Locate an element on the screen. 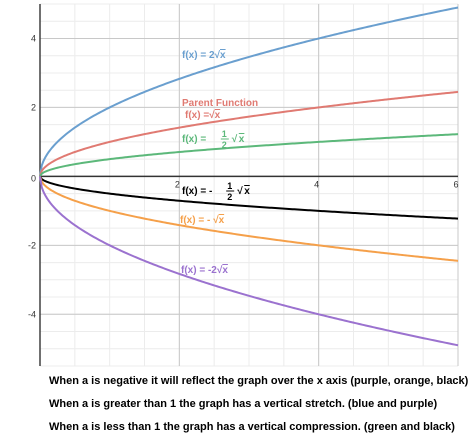 This screenshot has width=474, height=439. series-label-2-sqrt-x: f(x) = 2√x is located at coordinates (204, 55).